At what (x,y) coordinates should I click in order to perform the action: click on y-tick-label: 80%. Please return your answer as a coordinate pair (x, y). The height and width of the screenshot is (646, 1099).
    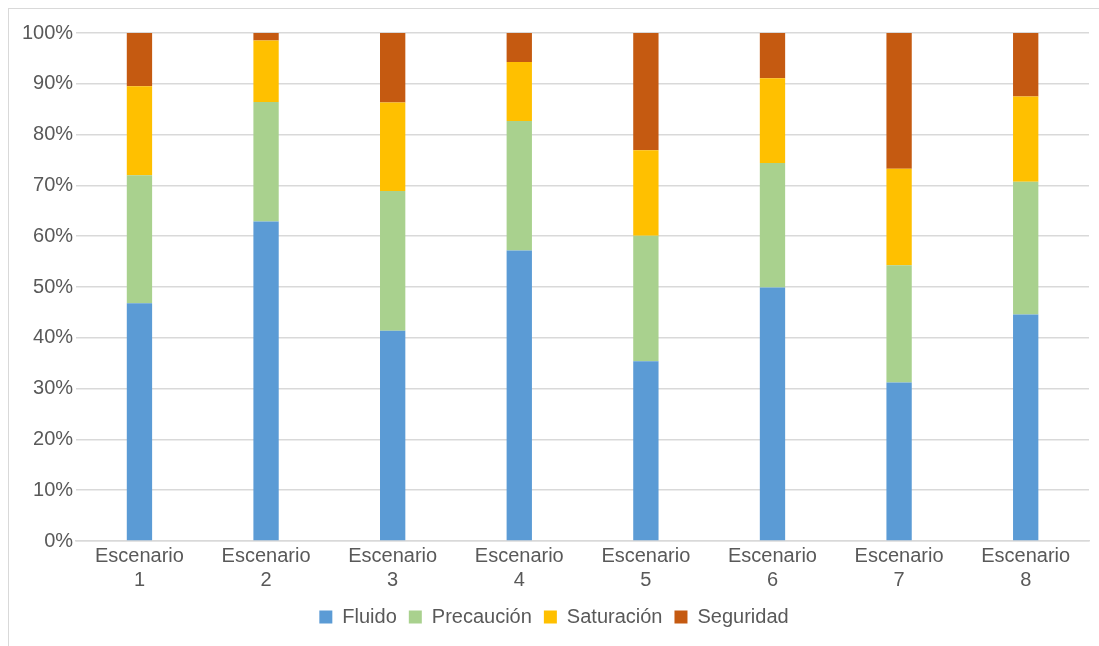
    Looking at the image, I should click on (53, 133).